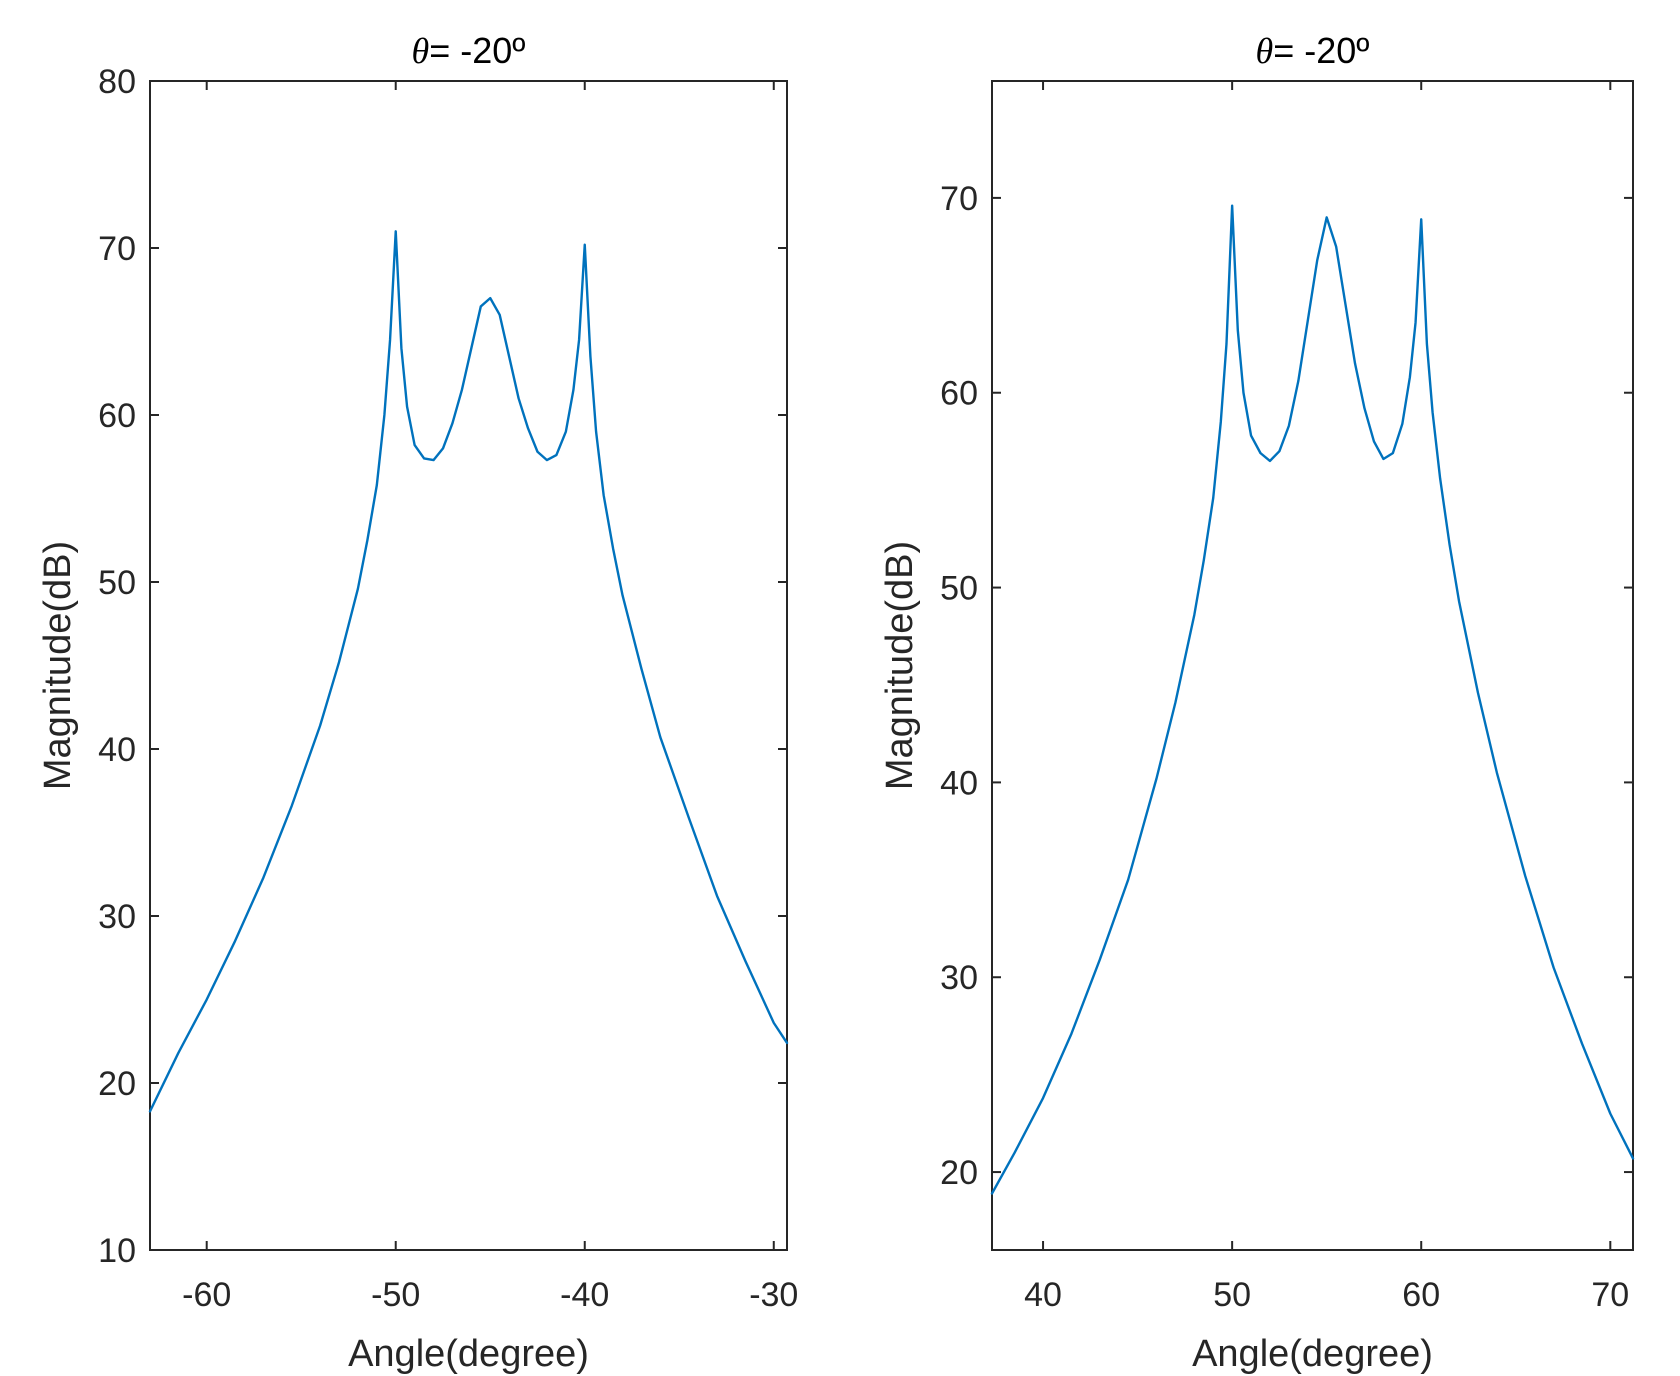  Describe the element at coordinates (584, 1295) in the screenshot. I see `x-tick-label: -40` at that location.